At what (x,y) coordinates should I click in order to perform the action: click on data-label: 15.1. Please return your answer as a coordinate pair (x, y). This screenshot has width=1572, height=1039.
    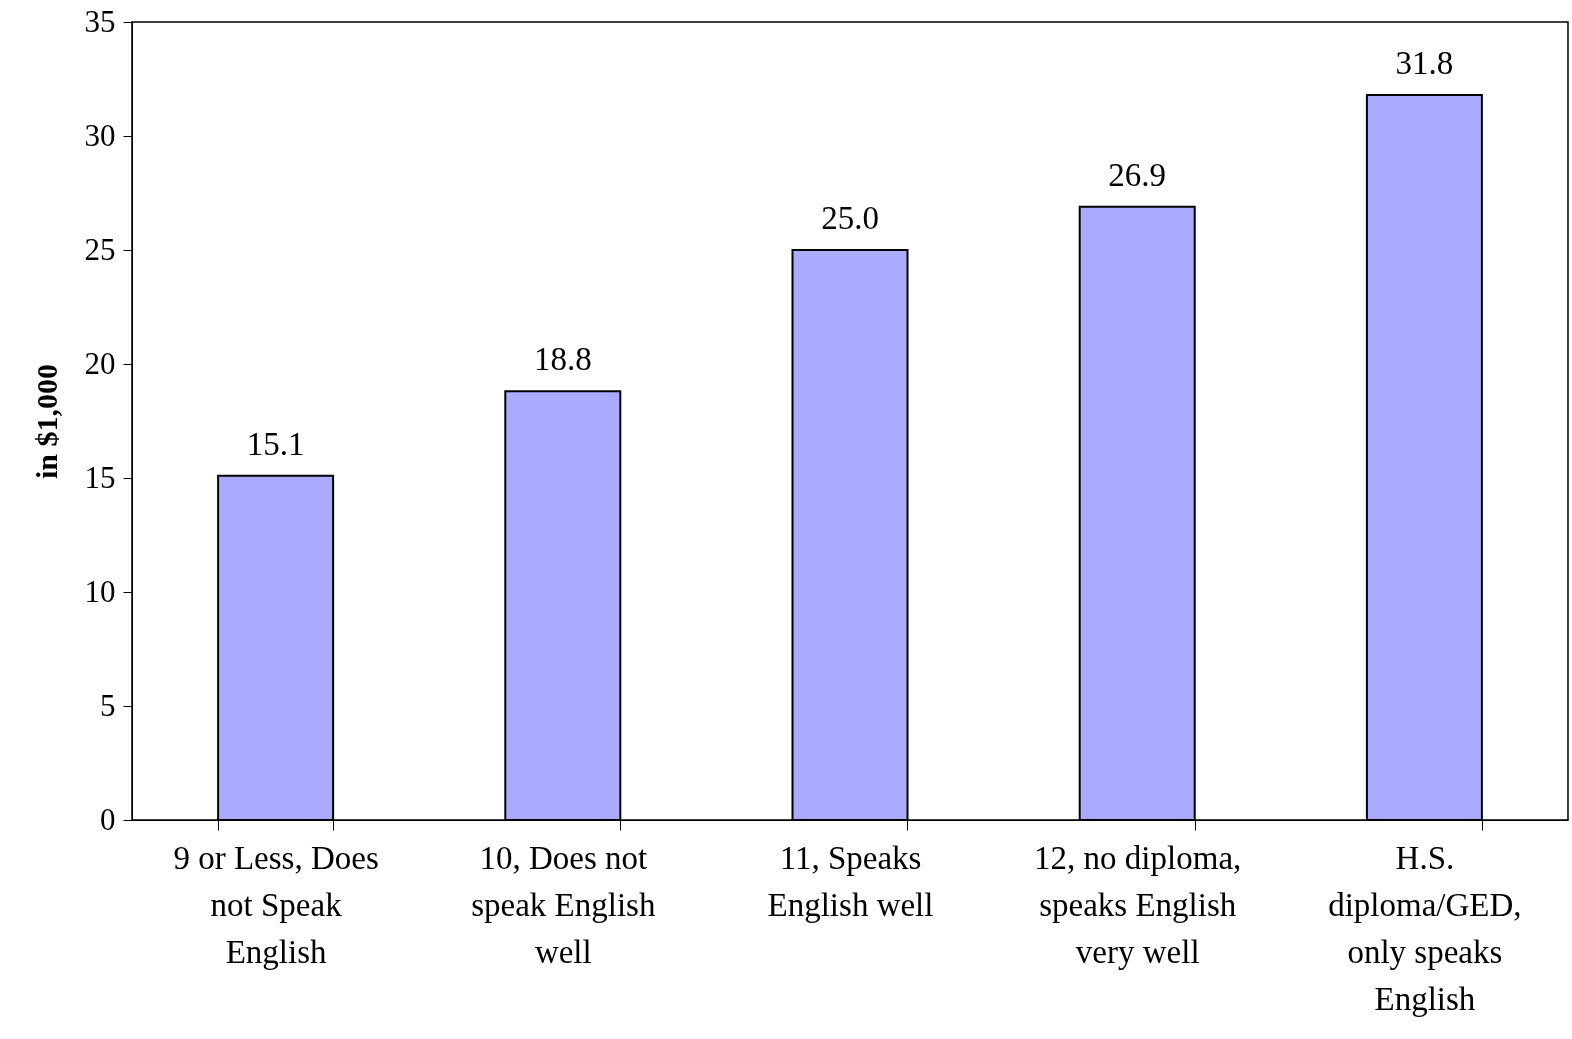
    Looking at the image, I should click on (275, 443).